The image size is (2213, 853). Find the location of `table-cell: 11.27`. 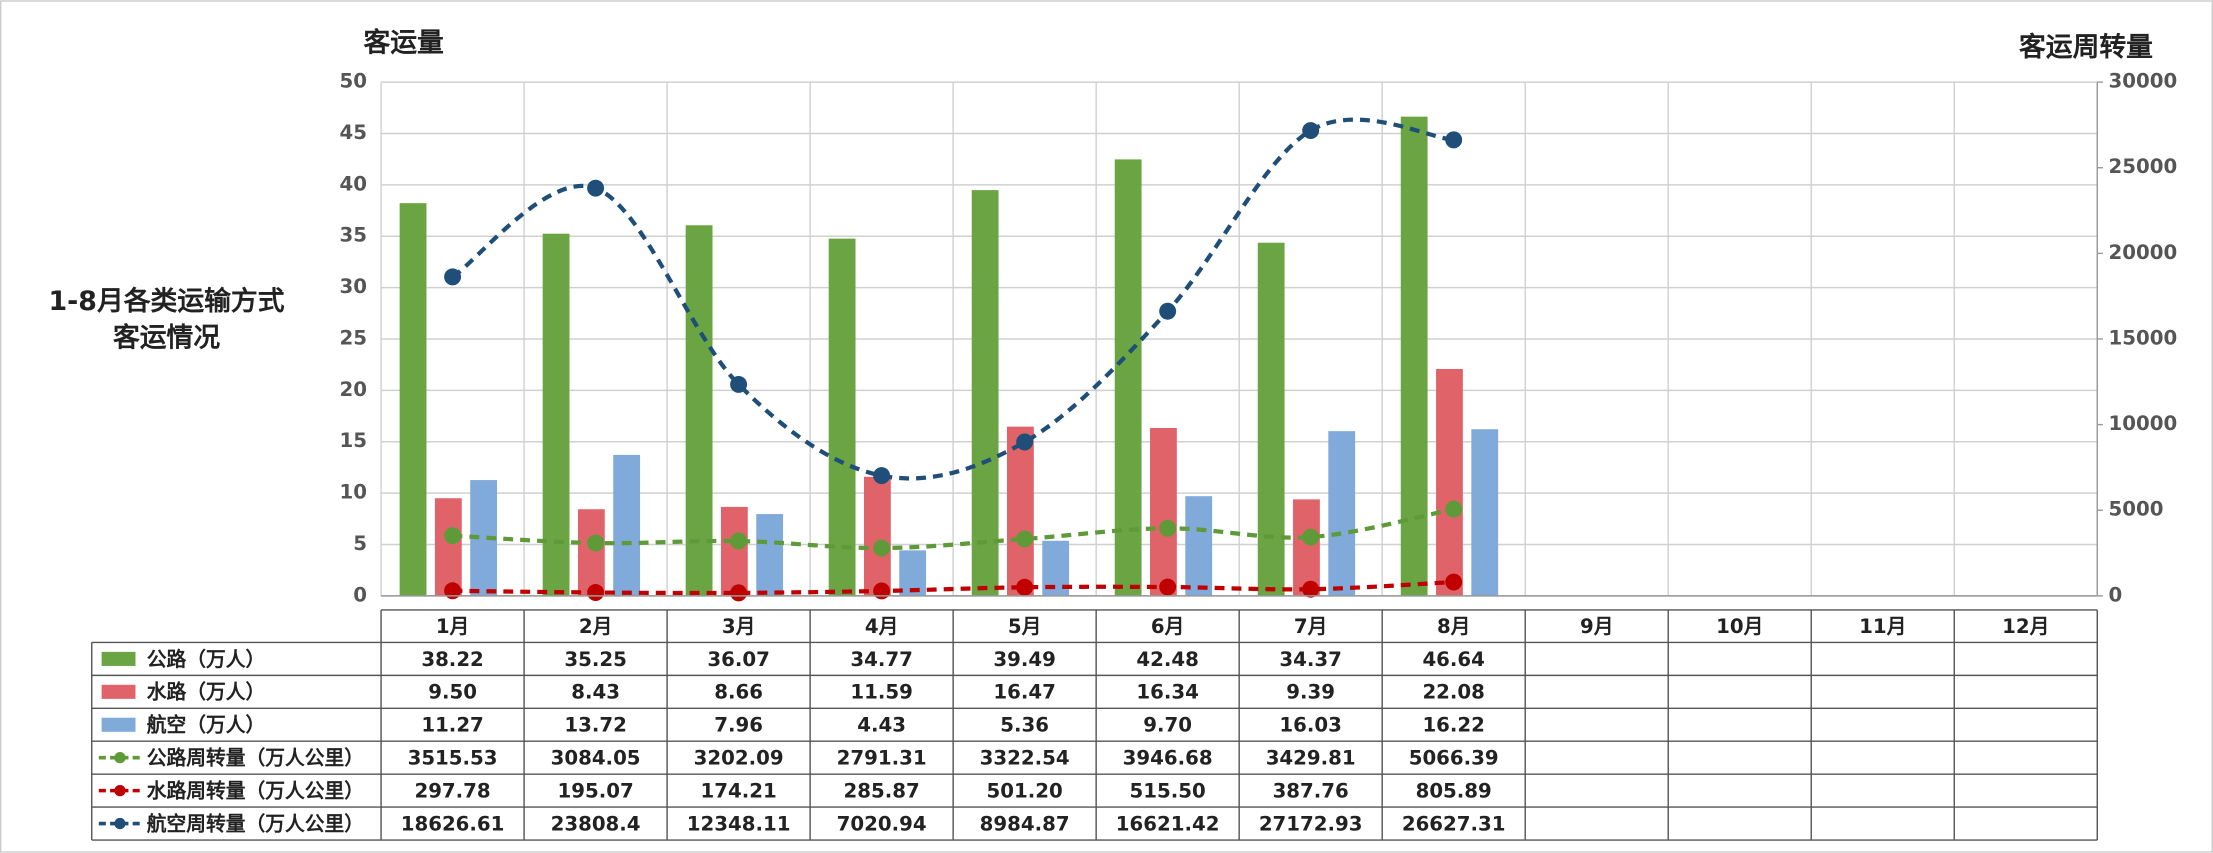

table-cell: 11.27 is located at coordinates (452, 725).